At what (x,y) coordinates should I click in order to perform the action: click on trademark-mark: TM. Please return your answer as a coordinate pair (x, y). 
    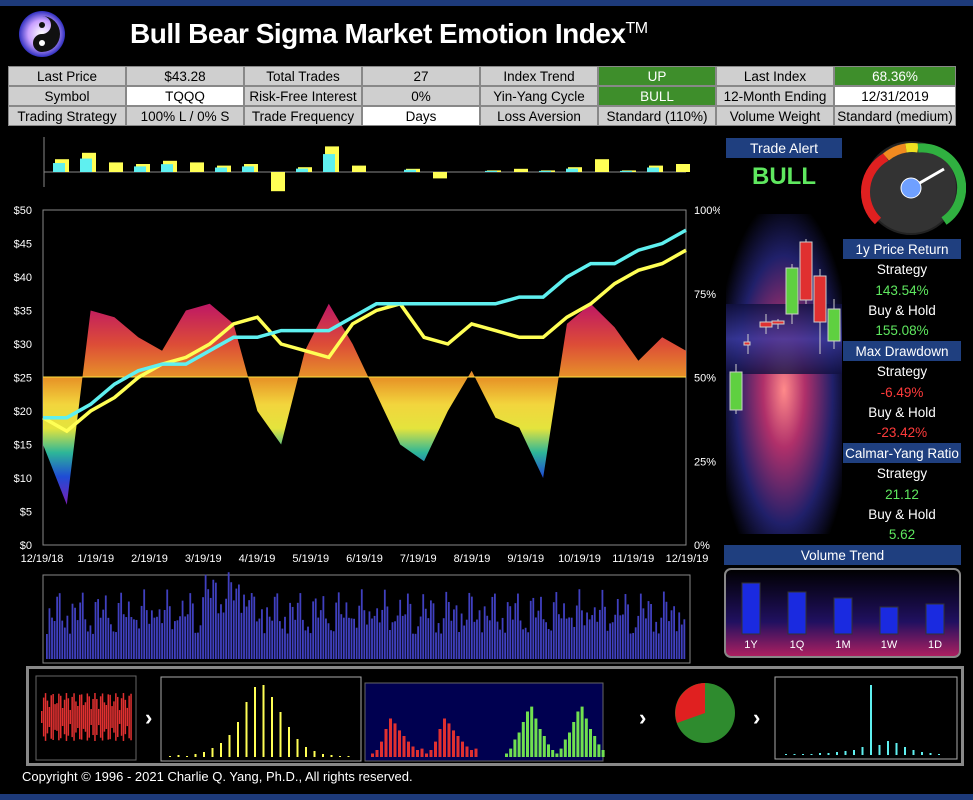
    Looking at the image, I should click on (636, 28).